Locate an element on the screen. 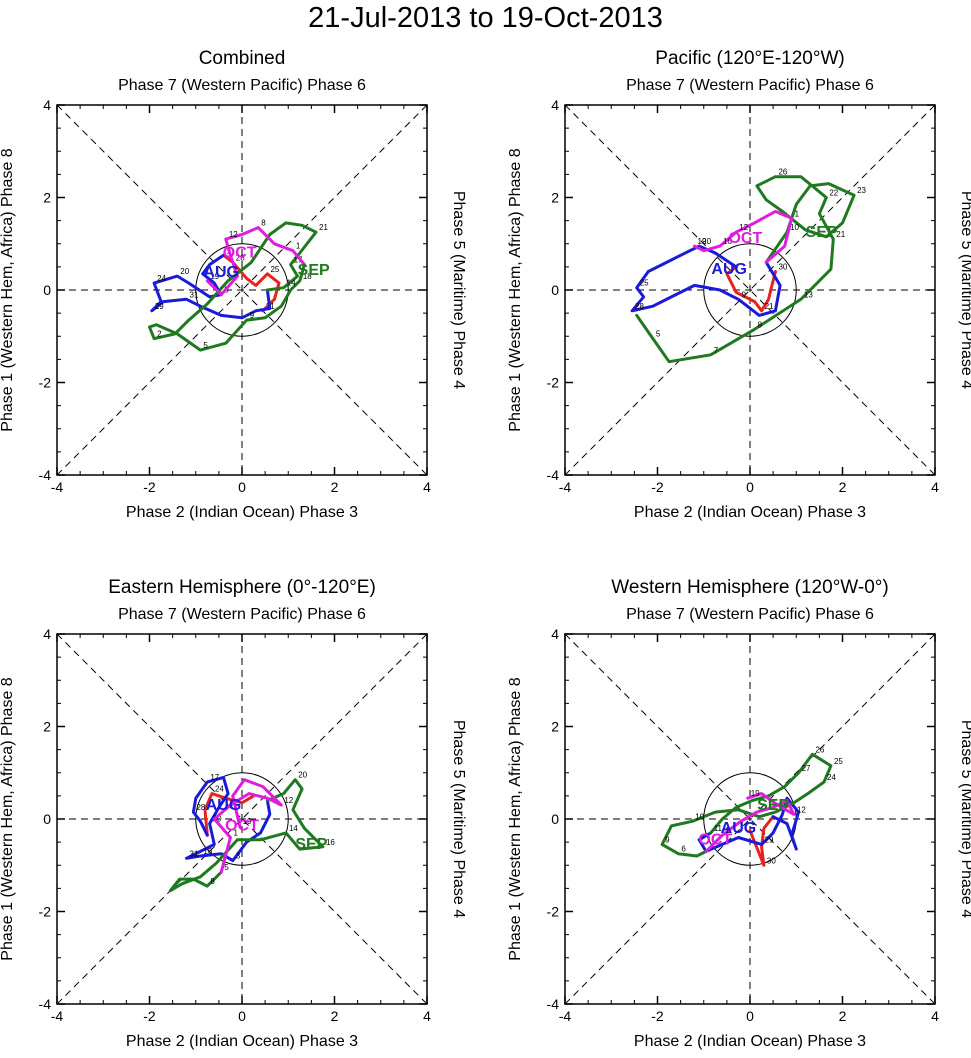 The height and width of the screenshot is (1058, 971). chart-title: Pacific (120°E-120°W) is located at coordinates (749, 58).